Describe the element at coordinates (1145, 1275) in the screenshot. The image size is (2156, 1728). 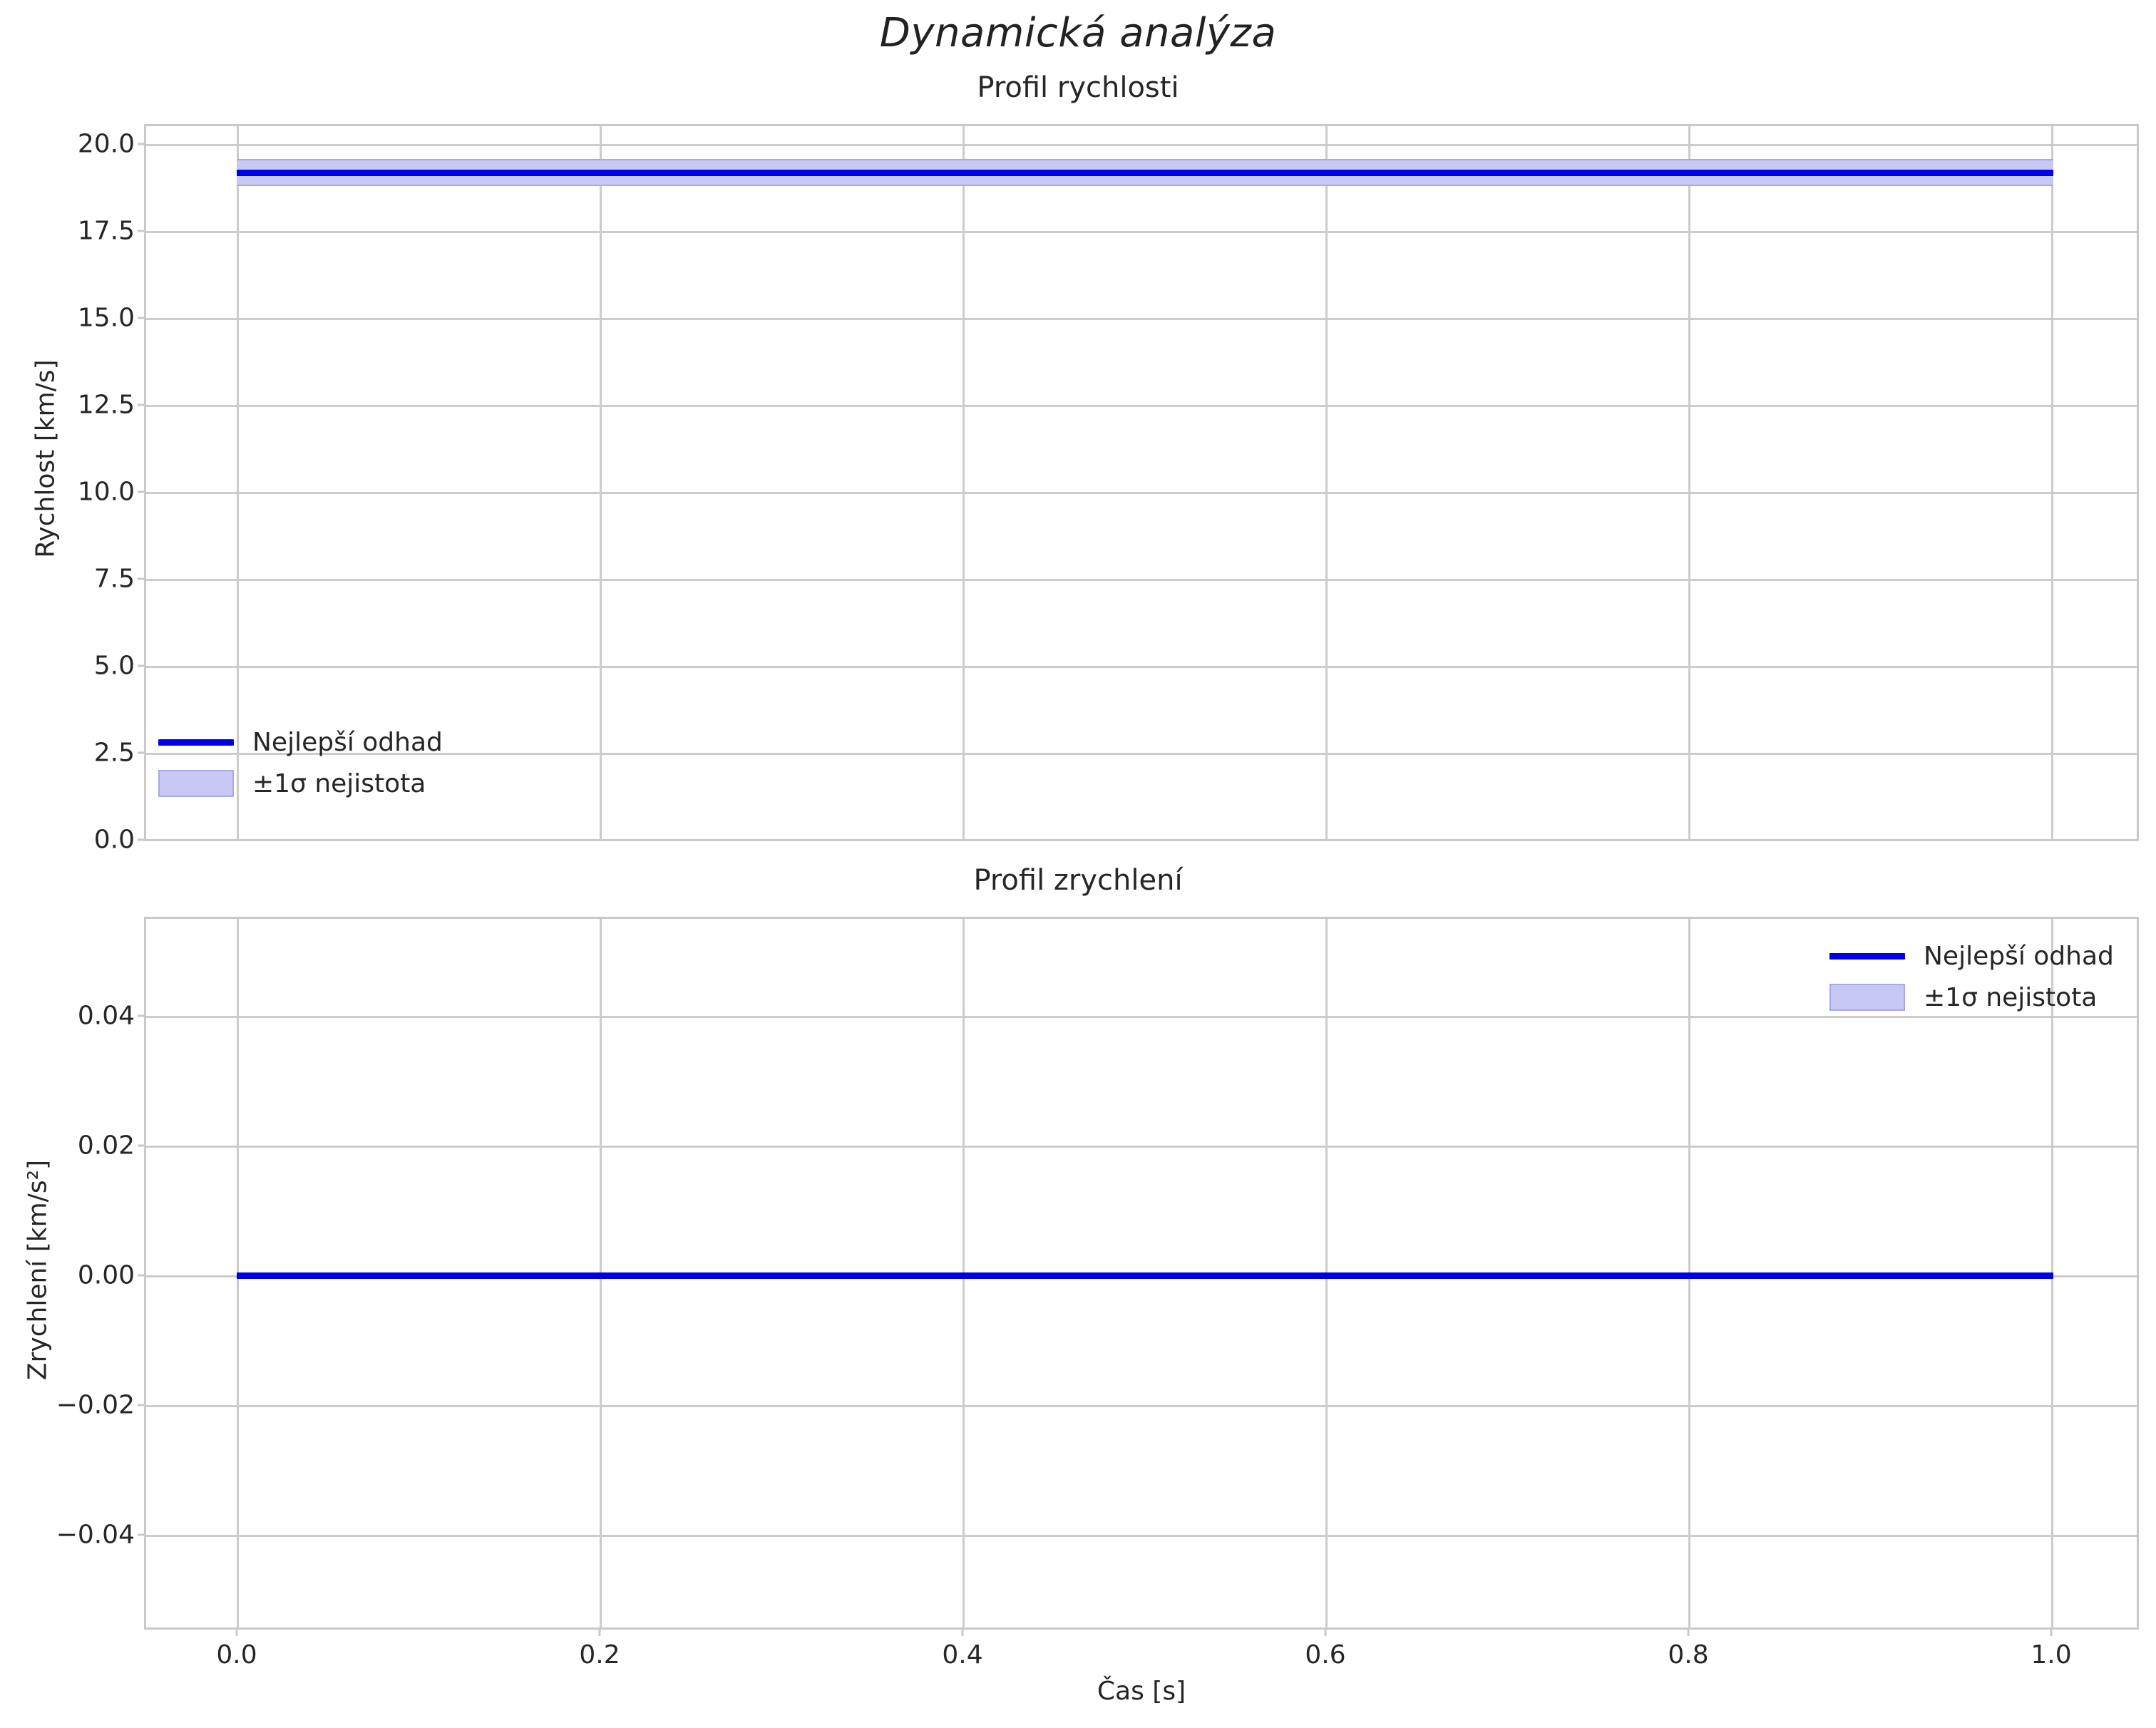
I see `acceleration-best-estimate-line` at that location.